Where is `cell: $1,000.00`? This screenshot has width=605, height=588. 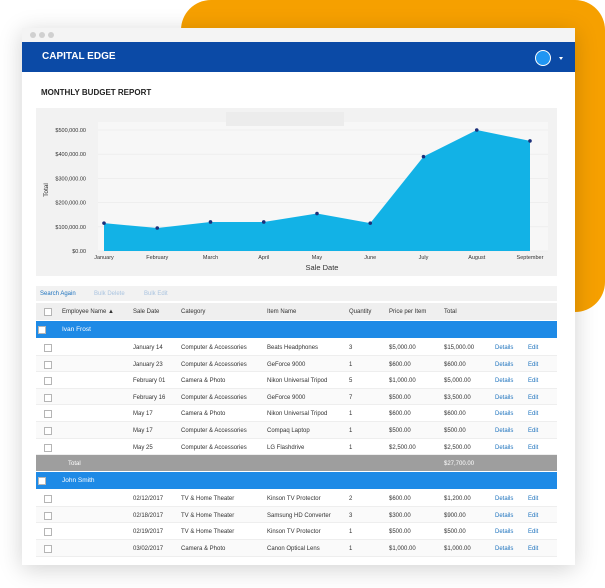
cell: $1,000.00 is located at coordinates (402, 549).